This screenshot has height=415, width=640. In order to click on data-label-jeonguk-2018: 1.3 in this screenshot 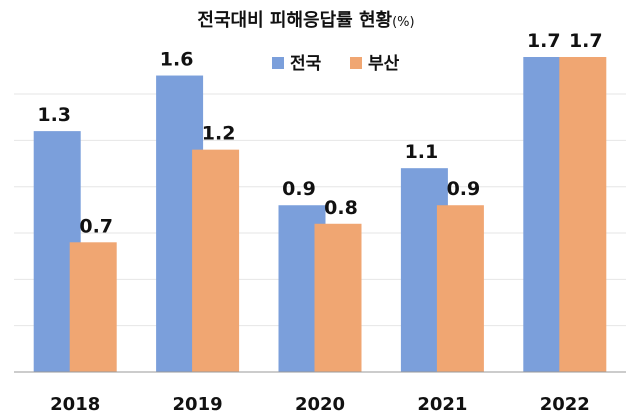, I will do `click(54, 115)`.